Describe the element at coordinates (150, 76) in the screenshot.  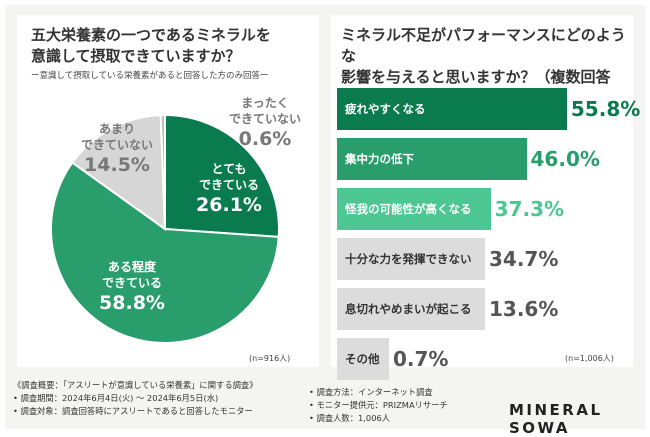
I see `pie-question-subtitle: ー意識して摂取している栄養素があると回答した方のみ回答ー` at that location.